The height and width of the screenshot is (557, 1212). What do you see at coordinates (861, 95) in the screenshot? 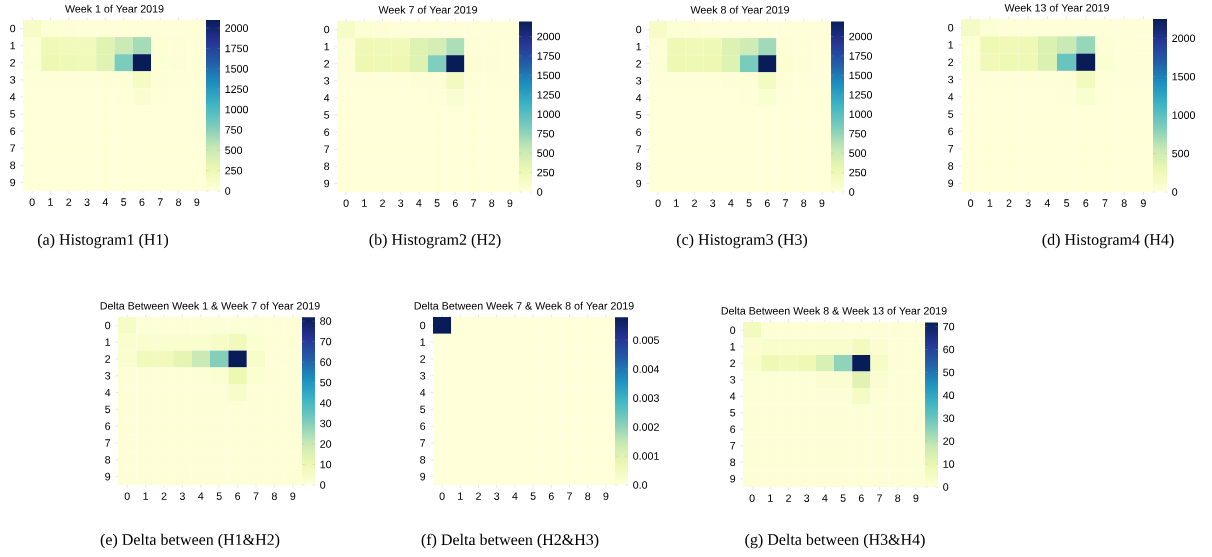
I see `color-bar-label: 1250` at bounding box center [861, 95].